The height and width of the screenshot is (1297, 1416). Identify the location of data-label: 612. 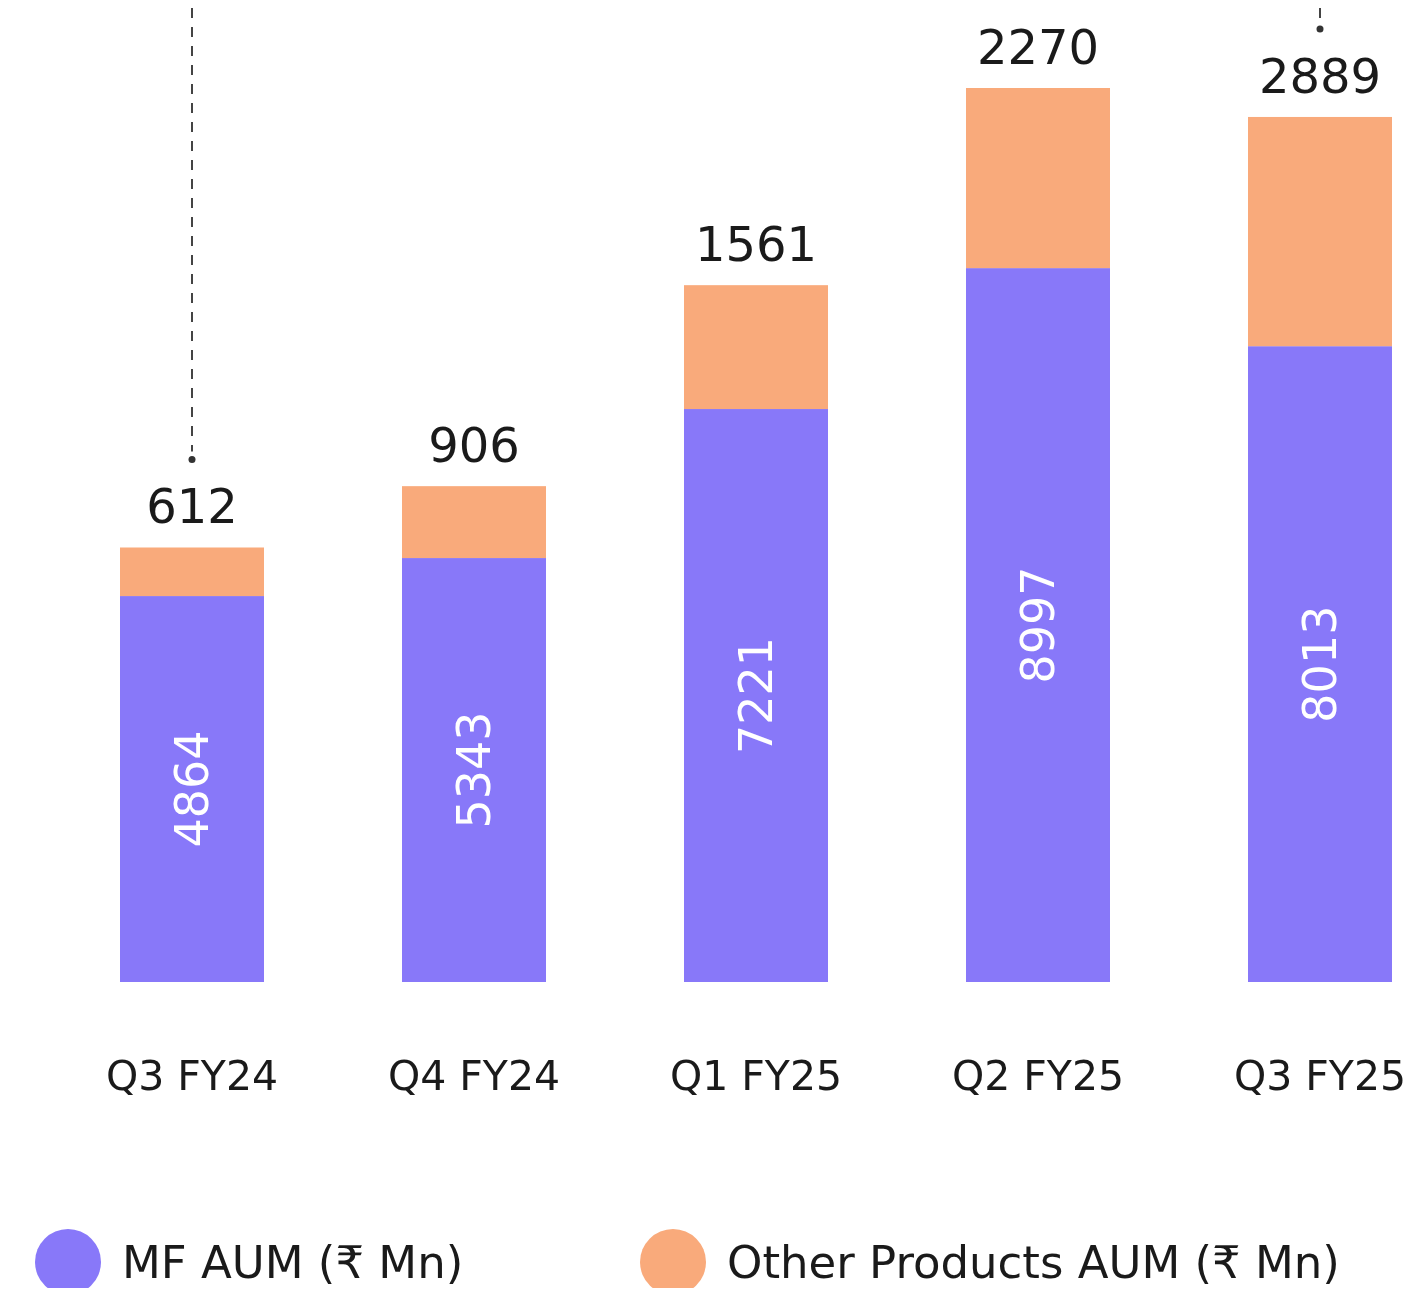
(192, 506).